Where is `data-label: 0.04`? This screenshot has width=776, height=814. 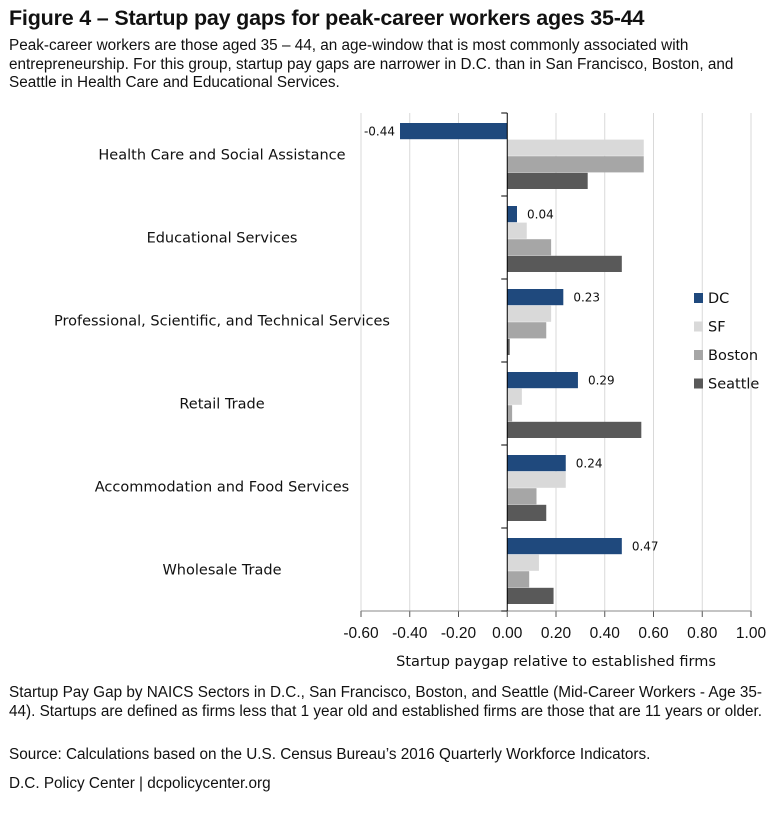 data-label: 0.04 is located at coordinates (540, 215).